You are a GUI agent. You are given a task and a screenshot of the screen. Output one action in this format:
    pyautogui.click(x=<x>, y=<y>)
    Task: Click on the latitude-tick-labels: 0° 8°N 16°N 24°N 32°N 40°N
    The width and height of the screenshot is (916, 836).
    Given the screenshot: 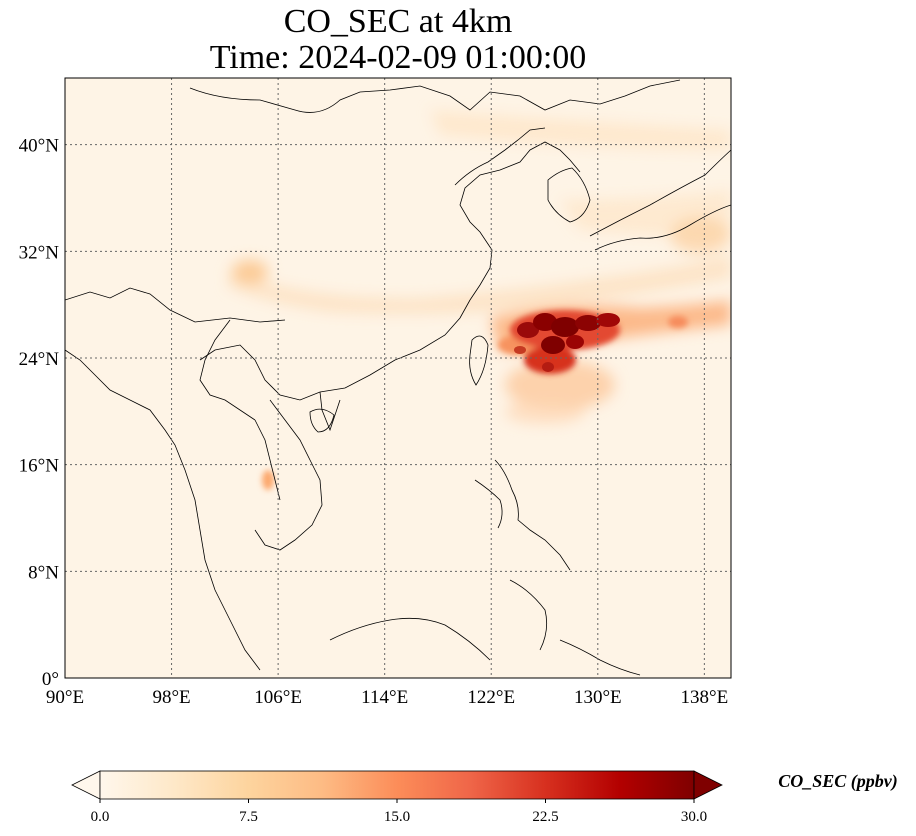 What is the action you would take?
    pyautogui.click(x=39, y=413)
    